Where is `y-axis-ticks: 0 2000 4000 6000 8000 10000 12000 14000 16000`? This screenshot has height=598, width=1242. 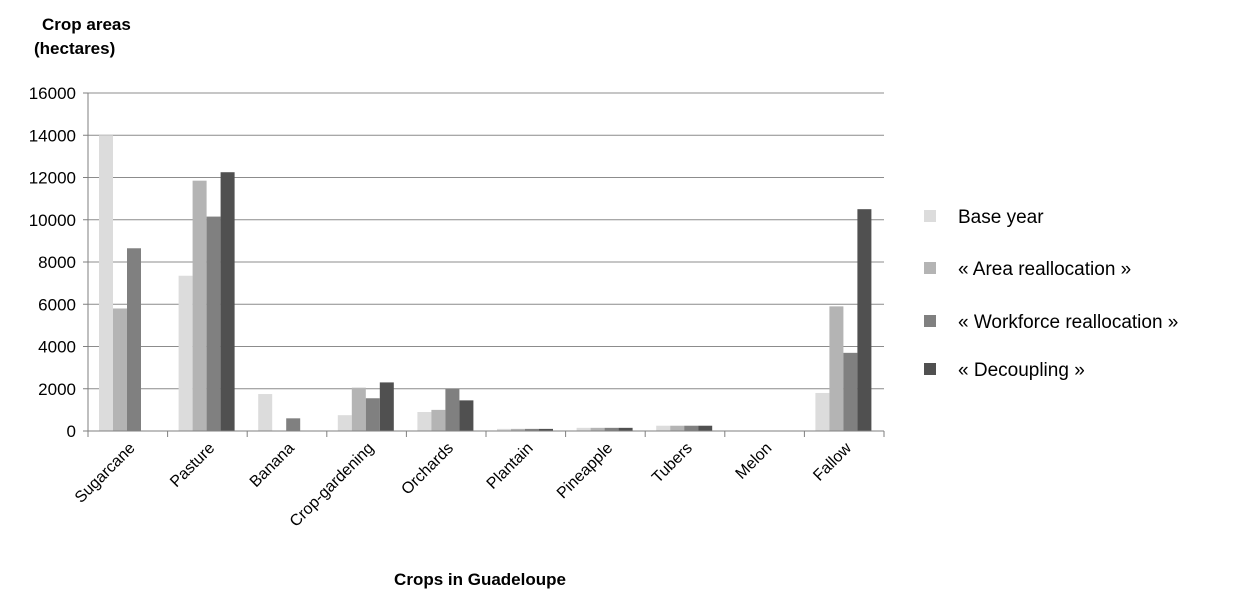 y-axis-ticks: 0 2000 4000 6000 8000 10000 12000 14000 16000 is located at coordinates (58, 262).